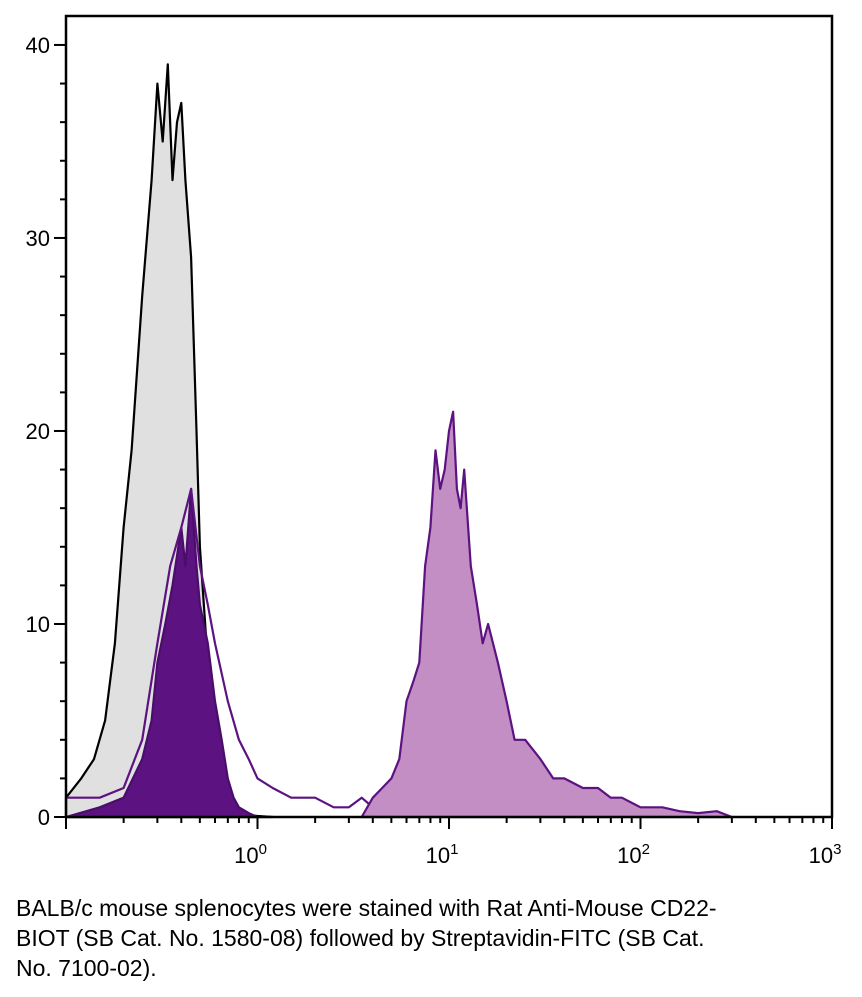  I want to click on series-purple-outline, so click(225, 652).